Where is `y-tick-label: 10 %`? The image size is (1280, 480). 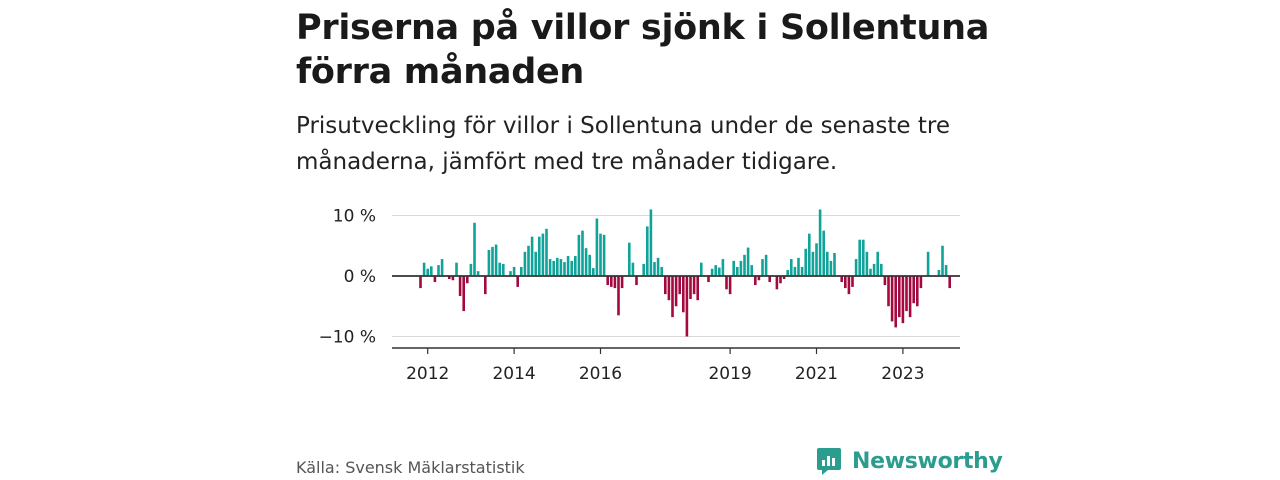
y-tick-label: 10 % is located at coordinates (354, 217).